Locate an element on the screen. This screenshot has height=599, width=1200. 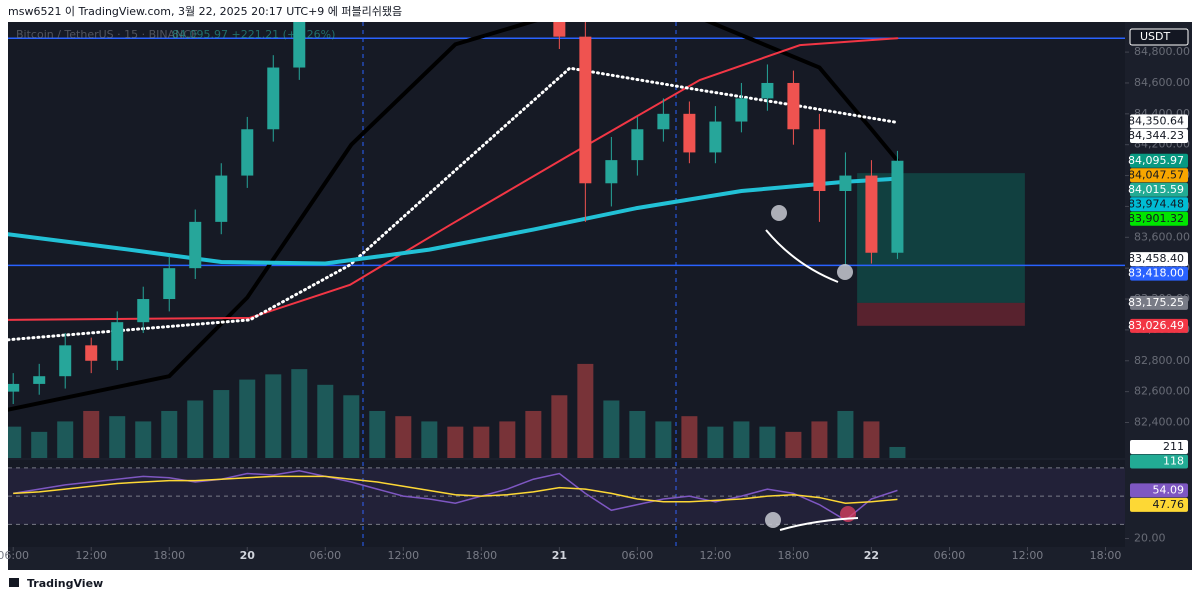
rsi-tick-label: 20.00 is located at coordinates (1150, 538).